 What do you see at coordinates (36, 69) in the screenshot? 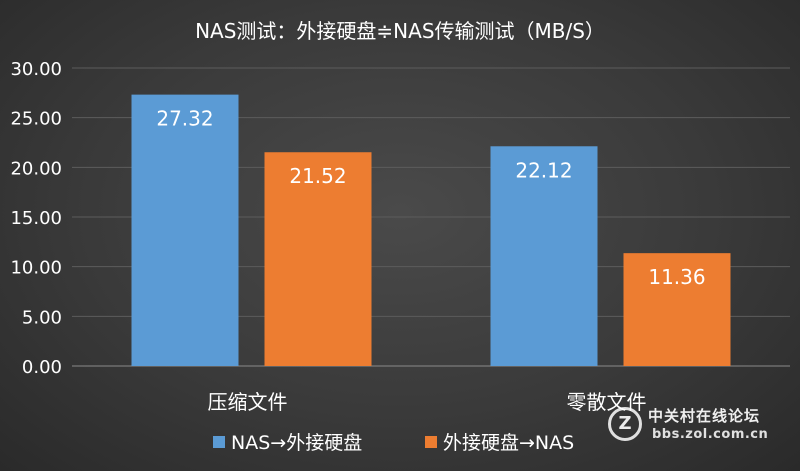
I see `y-tick-label: 30.00` at bounding box center [36, 69].